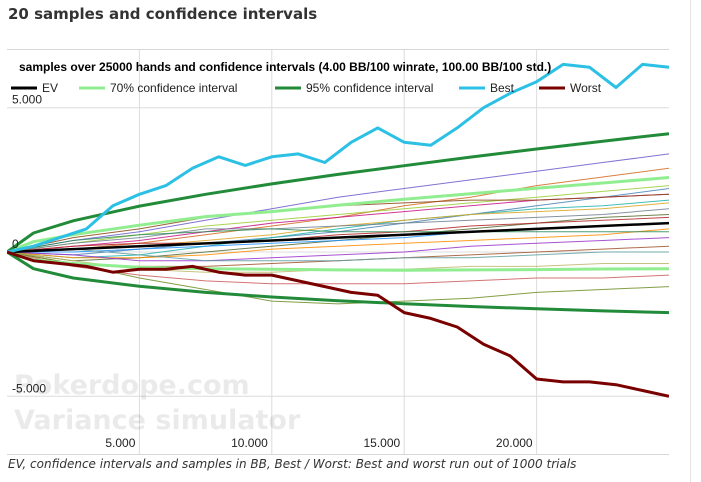  I want to click on legend-label: Worst, so click(586, 88).